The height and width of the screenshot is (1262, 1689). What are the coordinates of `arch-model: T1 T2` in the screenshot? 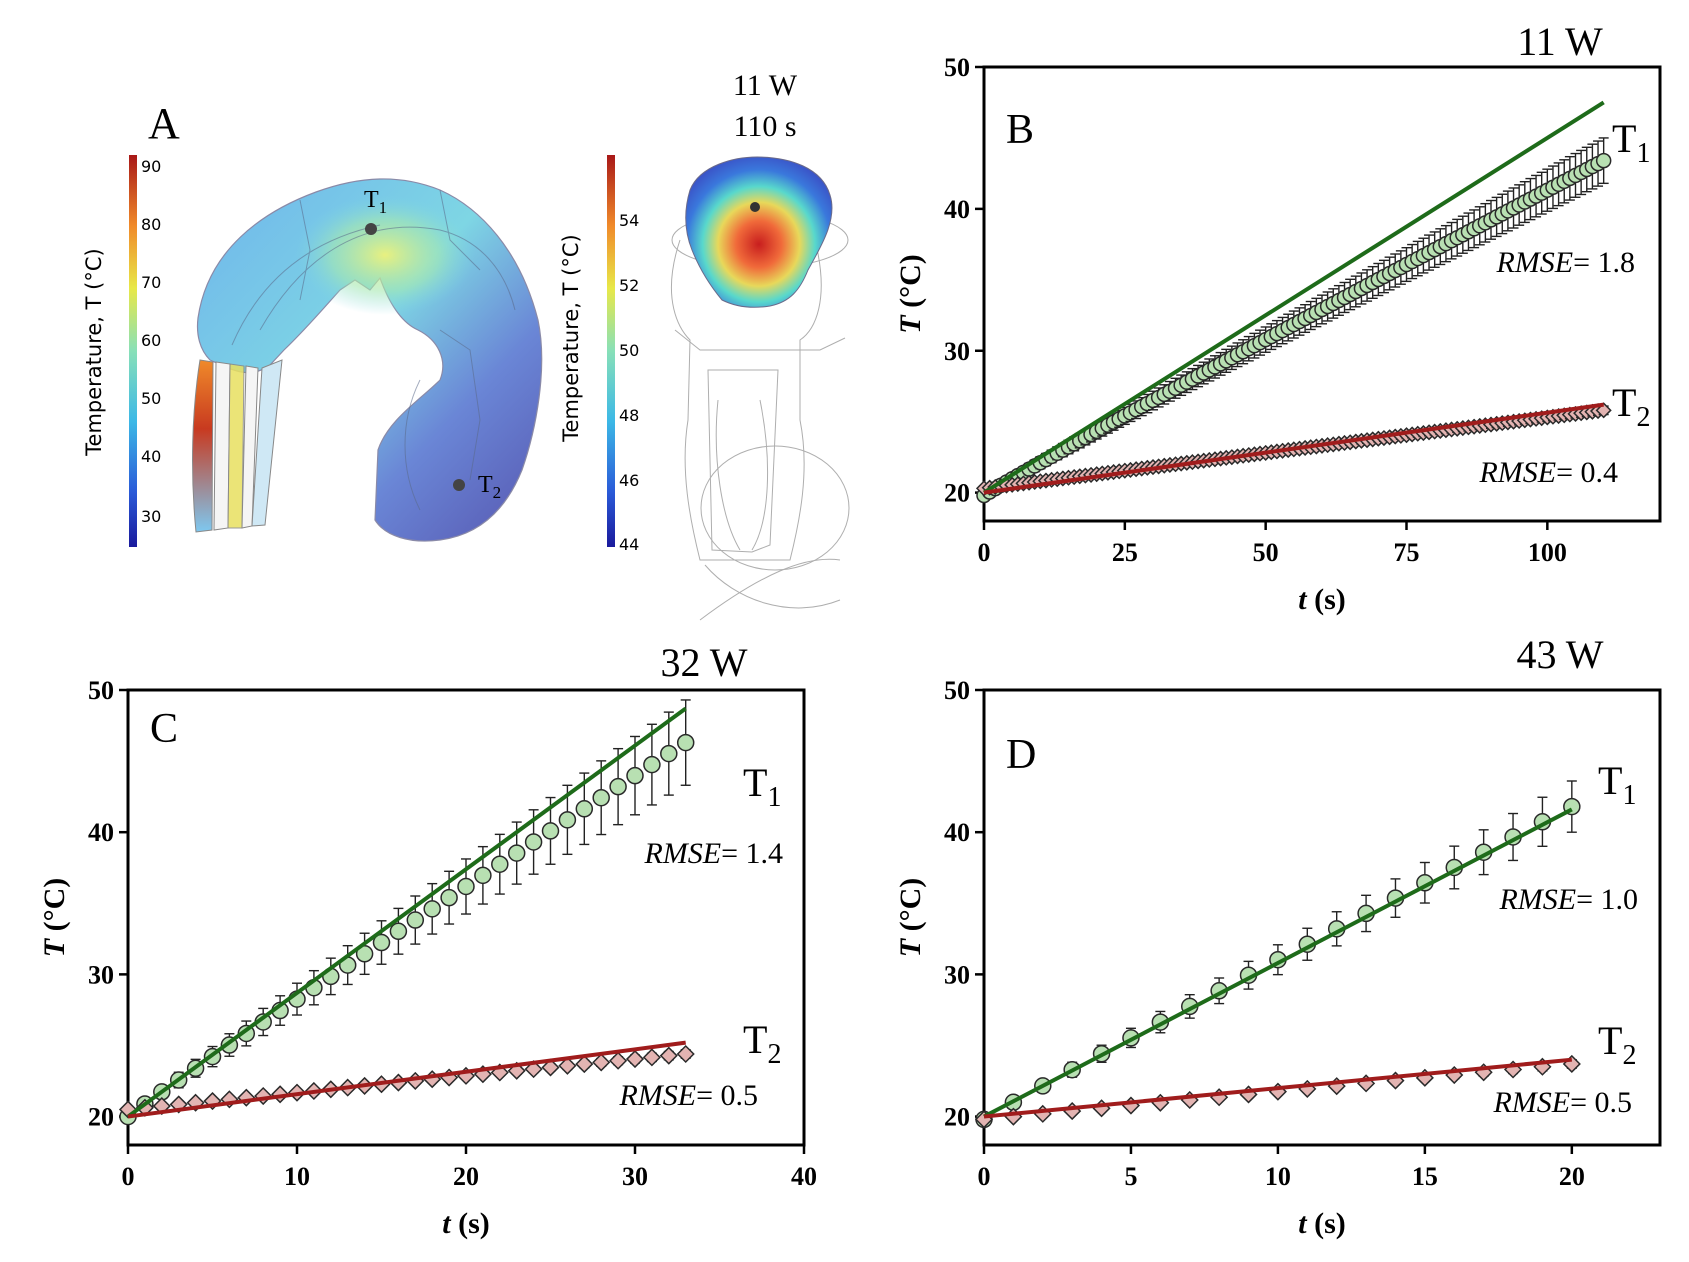 It's located at (367, 360).